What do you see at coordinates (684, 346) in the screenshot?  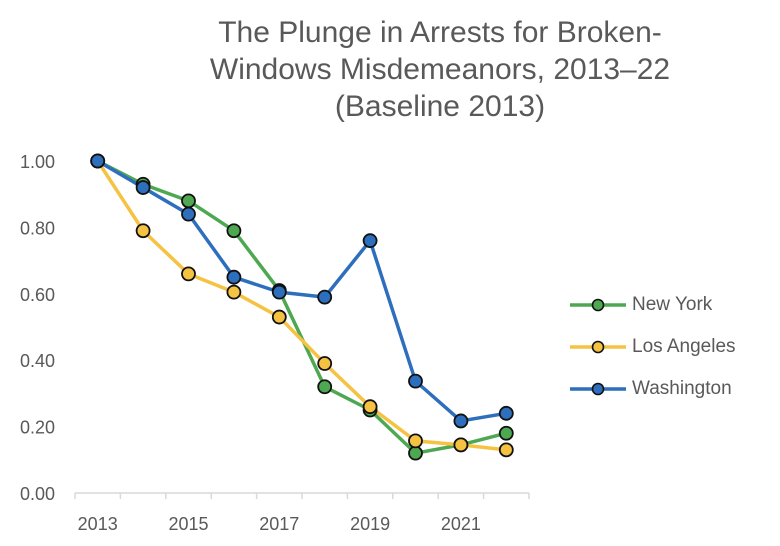 I see `legend-label: Los Angeles` at bounding box center [684, 346].